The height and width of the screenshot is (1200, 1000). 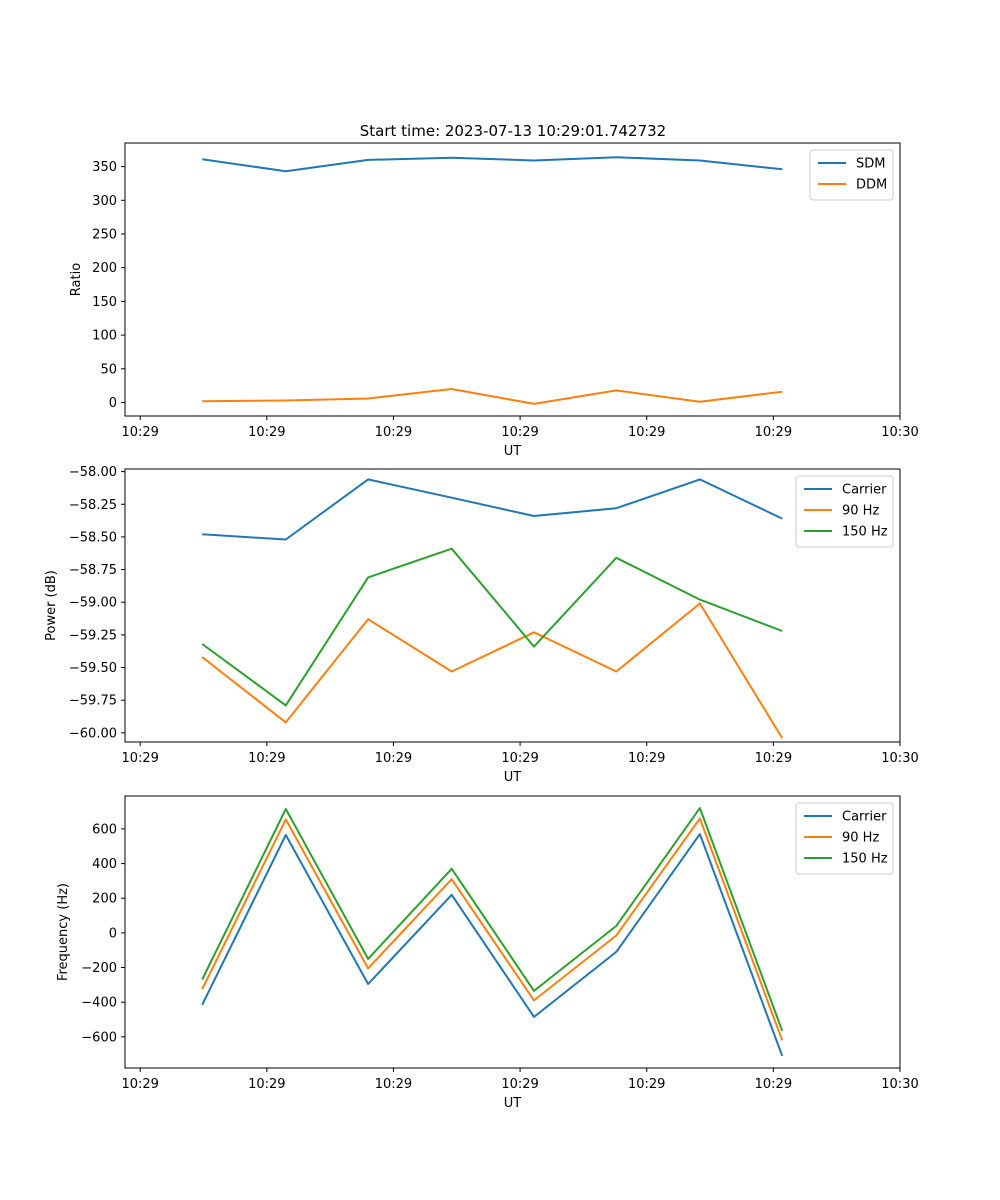 What do you see at coordinates (108, 369) in the screenshot?
I see `y-tick-label: 50` at bounding box center [108, 369].